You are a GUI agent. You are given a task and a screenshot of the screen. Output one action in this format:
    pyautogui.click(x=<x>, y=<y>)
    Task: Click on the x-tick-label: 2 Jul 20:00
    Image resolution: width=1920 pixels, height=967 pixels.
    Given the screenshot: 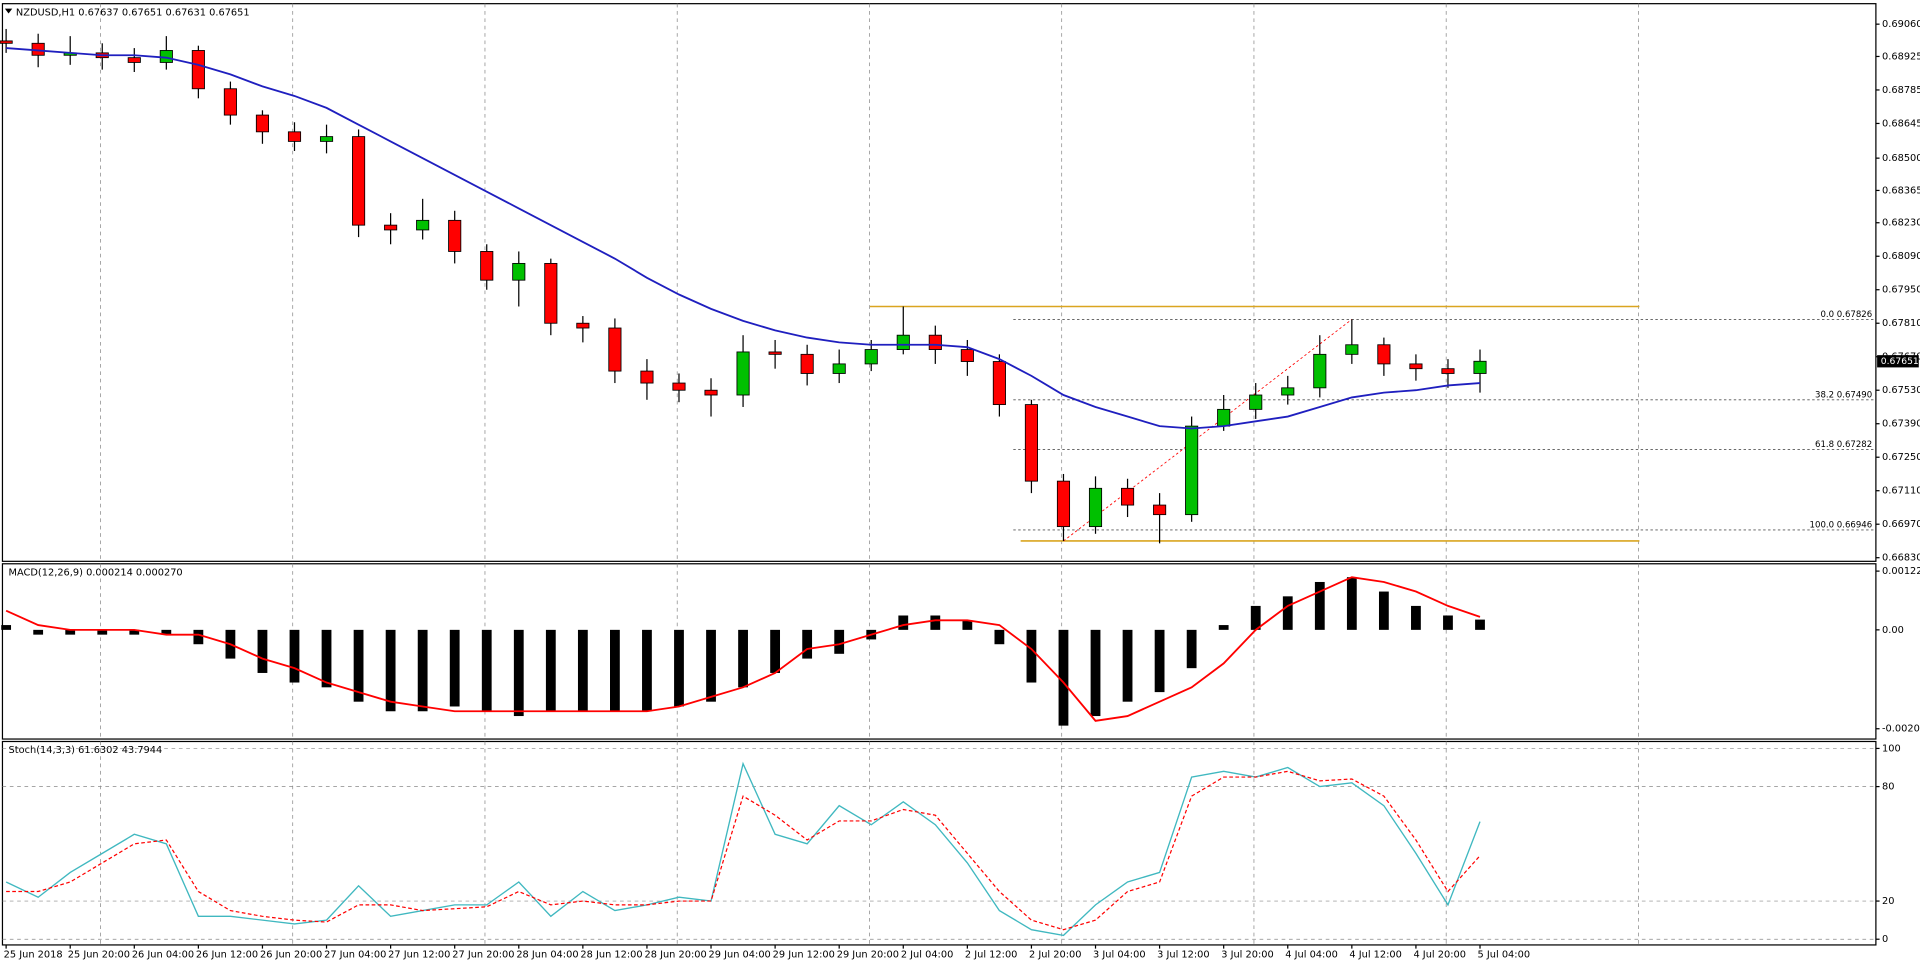 What is the action you would take?
    pyautogui.click(x=1055, y=955)
    